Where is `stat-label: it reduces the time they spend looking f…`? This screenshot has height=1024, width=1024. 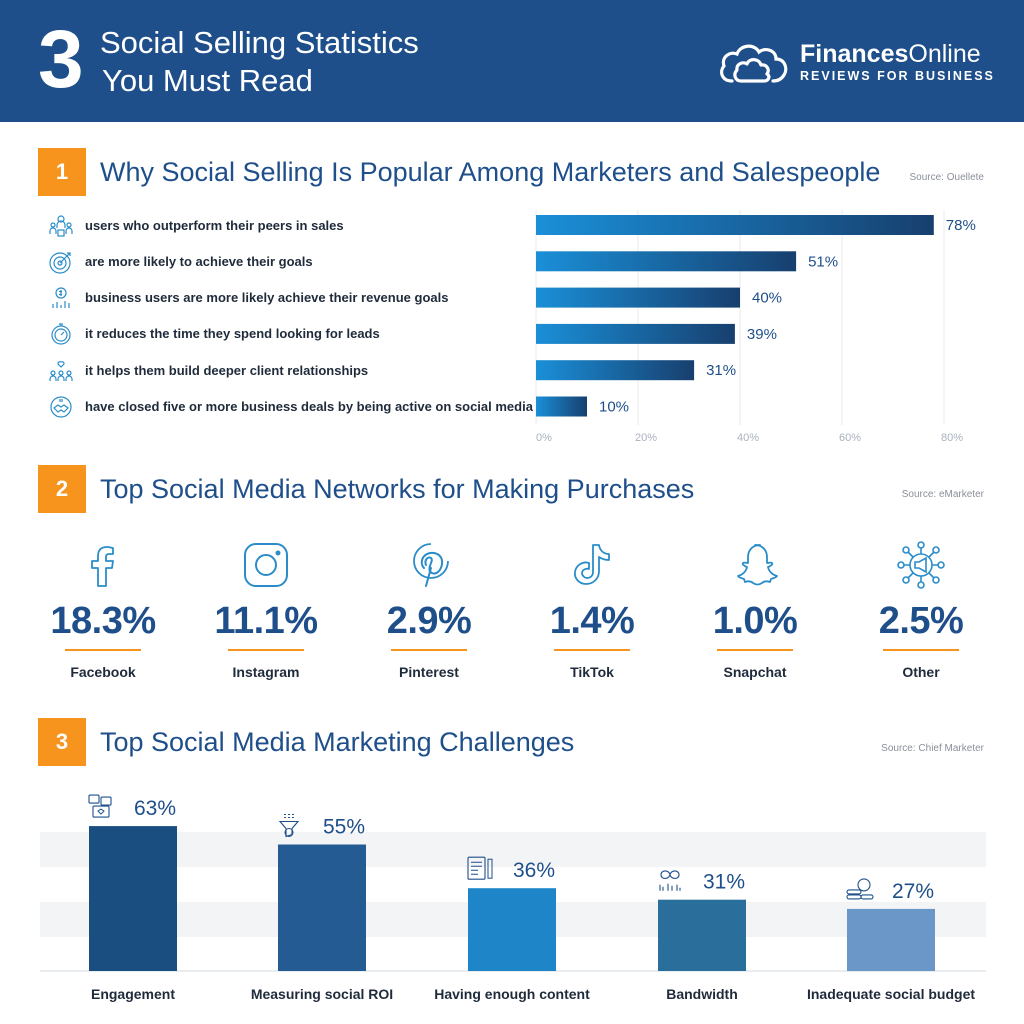
stat-label: it reduces the time they spend looking f… is located at coordinates (232, 333).